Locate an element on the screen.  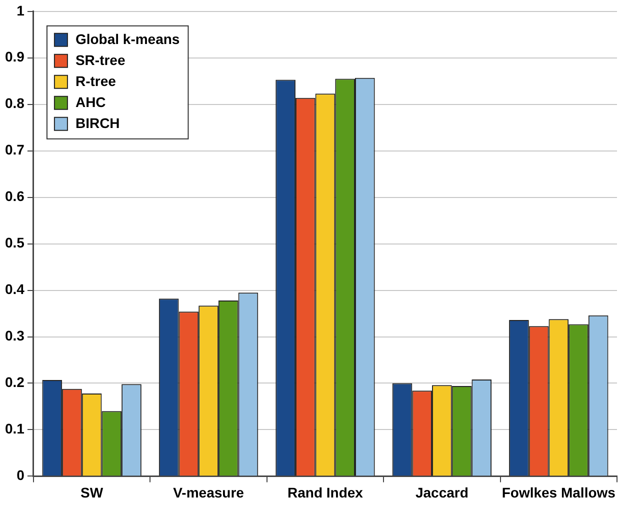
y-tick-label: 0.7 is located at coordinates (14, 150).